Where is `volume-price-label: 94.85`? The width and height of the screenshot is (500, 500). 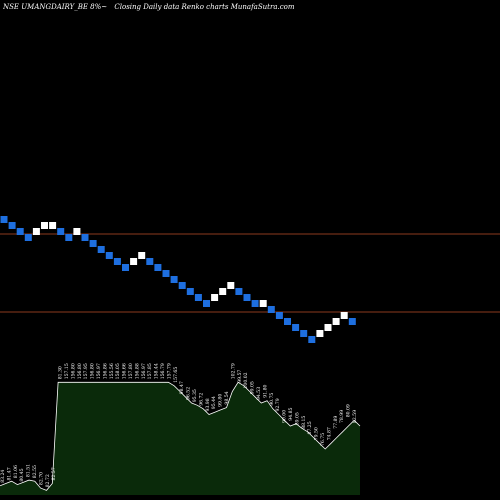 volume-price-label: 94.85 is located at coordinates (291, 413).